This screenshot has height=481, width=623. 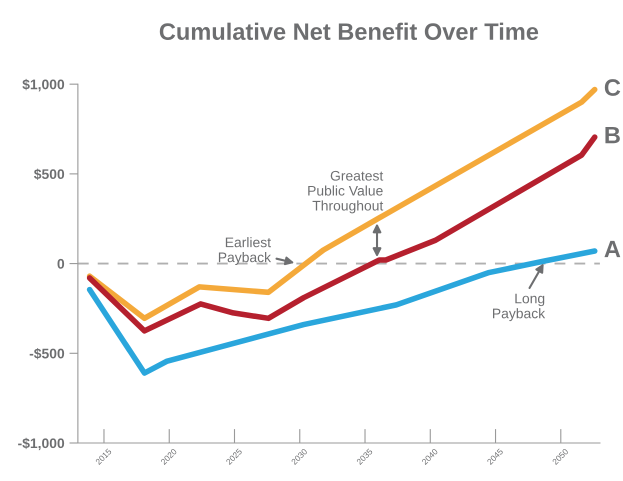 What do you see at coordinates (612, 249) in the screenshot?
I see `series-label: A` at bounding box center [612, 249].